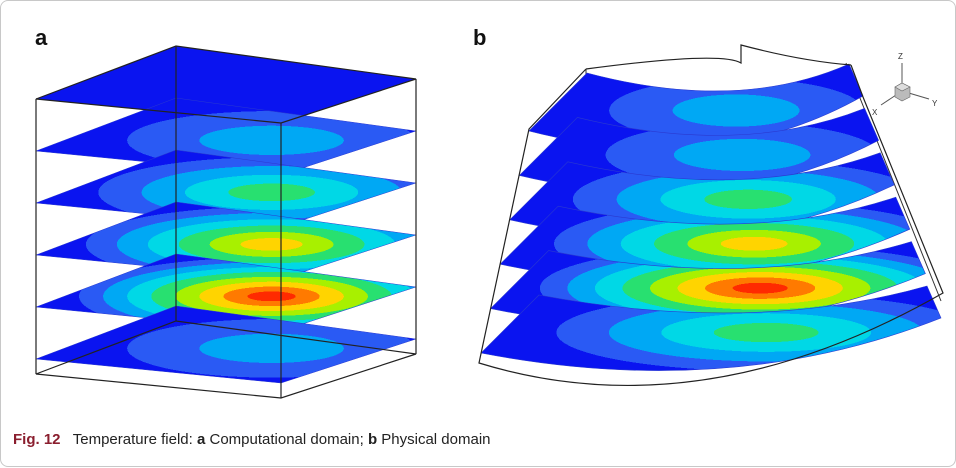 The width and height of the screenshot is (956, 468). What do you see at coordinates (905, 84) in the screenshot?
I see `axis-triad: Z X Y` at bounding box center [905, 84].